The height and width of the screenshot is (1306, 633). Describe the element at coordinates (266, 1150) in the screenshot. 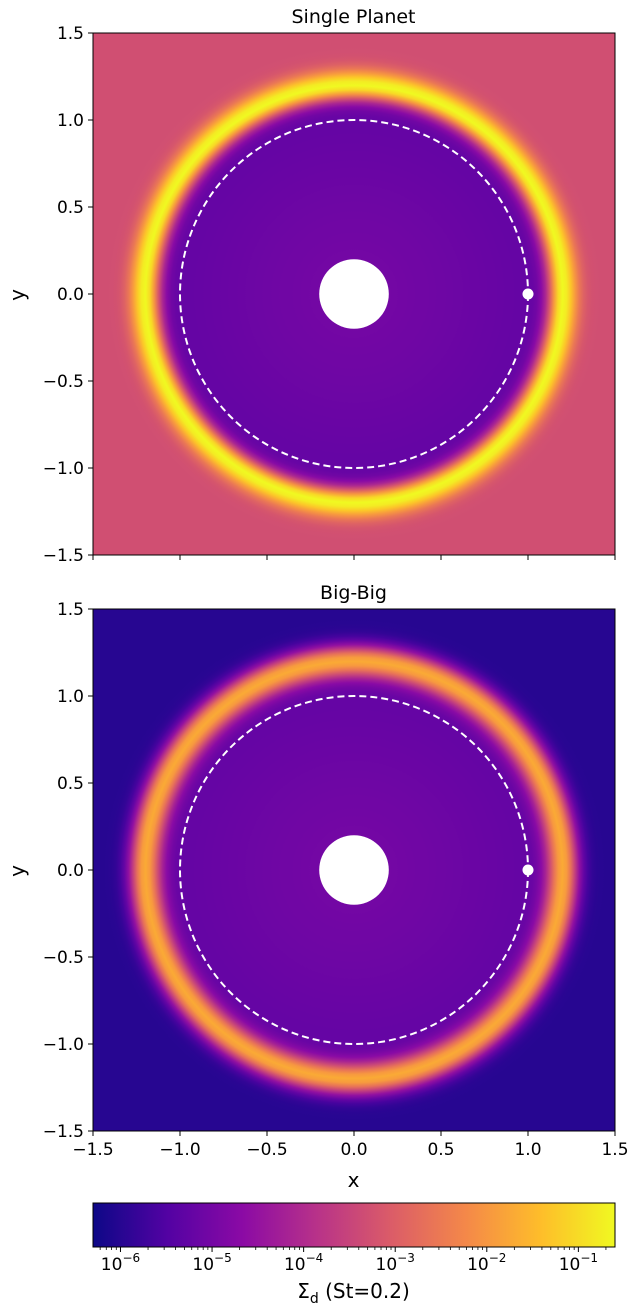

I see `x-tick-label: −0.5` at that location.